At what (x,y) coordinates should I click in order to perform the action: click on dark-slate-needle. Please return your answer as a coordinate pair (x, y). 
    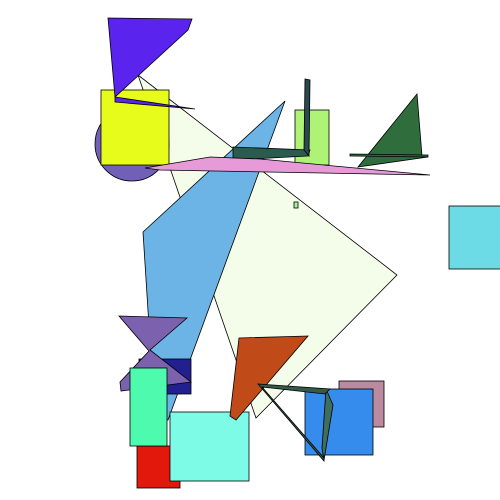
    Looking at the image, I should click on (307, 118).